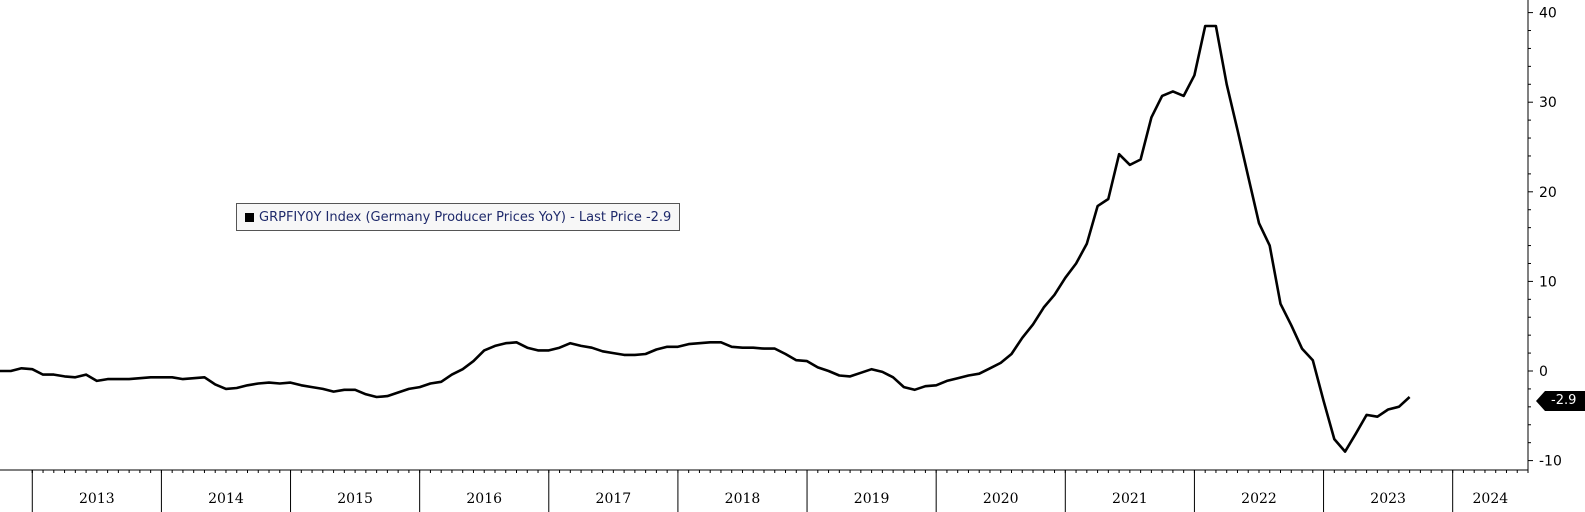  Describe the element at coordinates (1548, 103) in the screenshot. I see `y-tick-label: 30` at that location.